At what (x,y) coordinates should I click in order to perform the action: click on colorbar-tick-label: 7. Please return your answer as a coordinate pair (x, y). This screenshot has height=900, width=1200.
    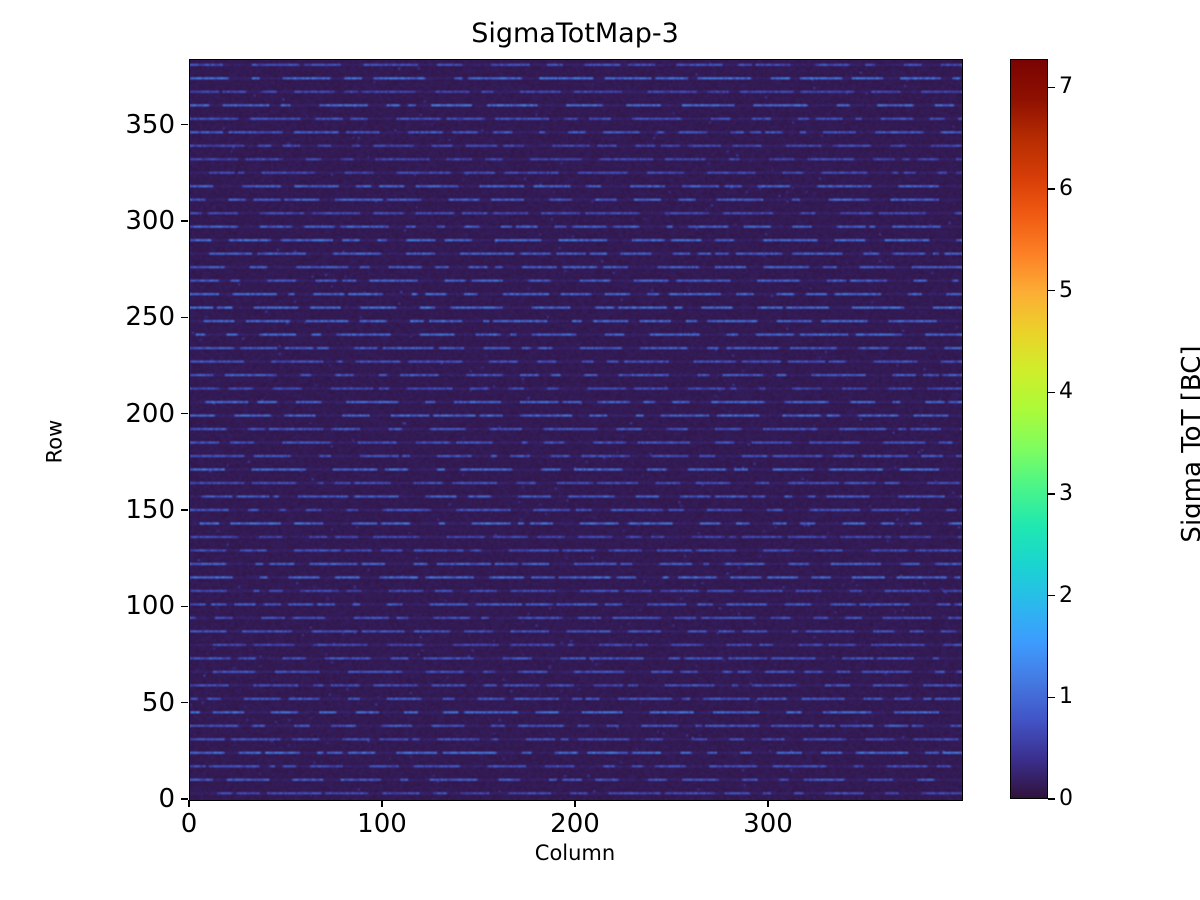
    Looking at the image, I should click on (1066, 87).